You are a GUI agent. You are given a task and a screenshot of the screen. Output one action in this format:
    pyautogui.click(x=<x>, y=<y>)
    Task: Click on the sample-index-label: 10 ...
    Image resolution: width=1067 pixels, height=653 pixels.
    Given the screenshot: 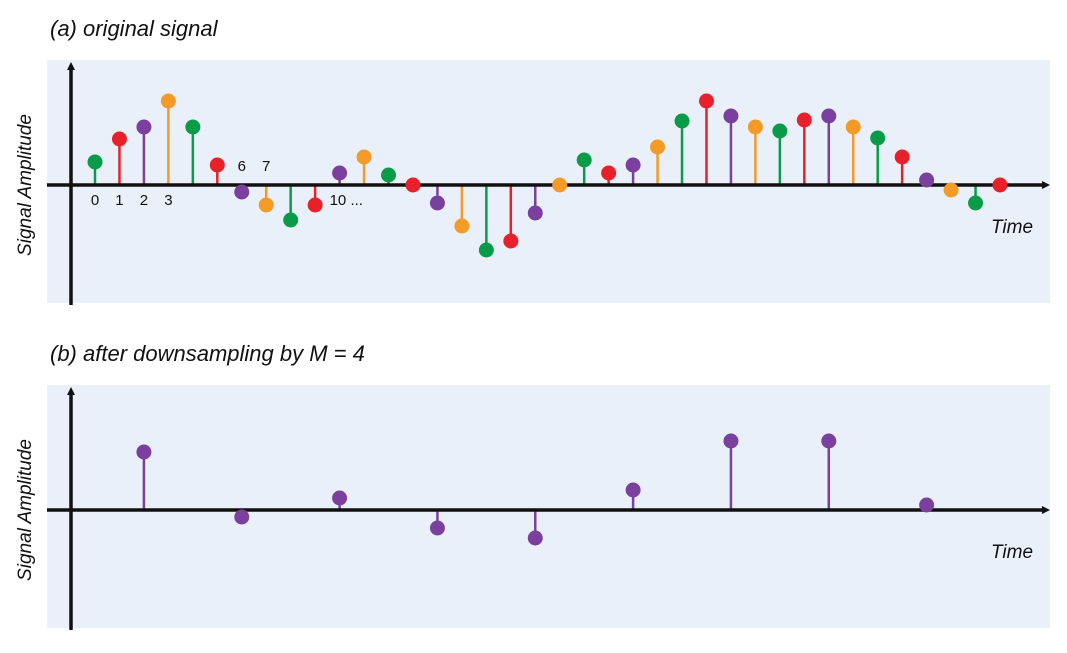 What is the action you would take?
    pyautogui.click(x=346, y=200)
    